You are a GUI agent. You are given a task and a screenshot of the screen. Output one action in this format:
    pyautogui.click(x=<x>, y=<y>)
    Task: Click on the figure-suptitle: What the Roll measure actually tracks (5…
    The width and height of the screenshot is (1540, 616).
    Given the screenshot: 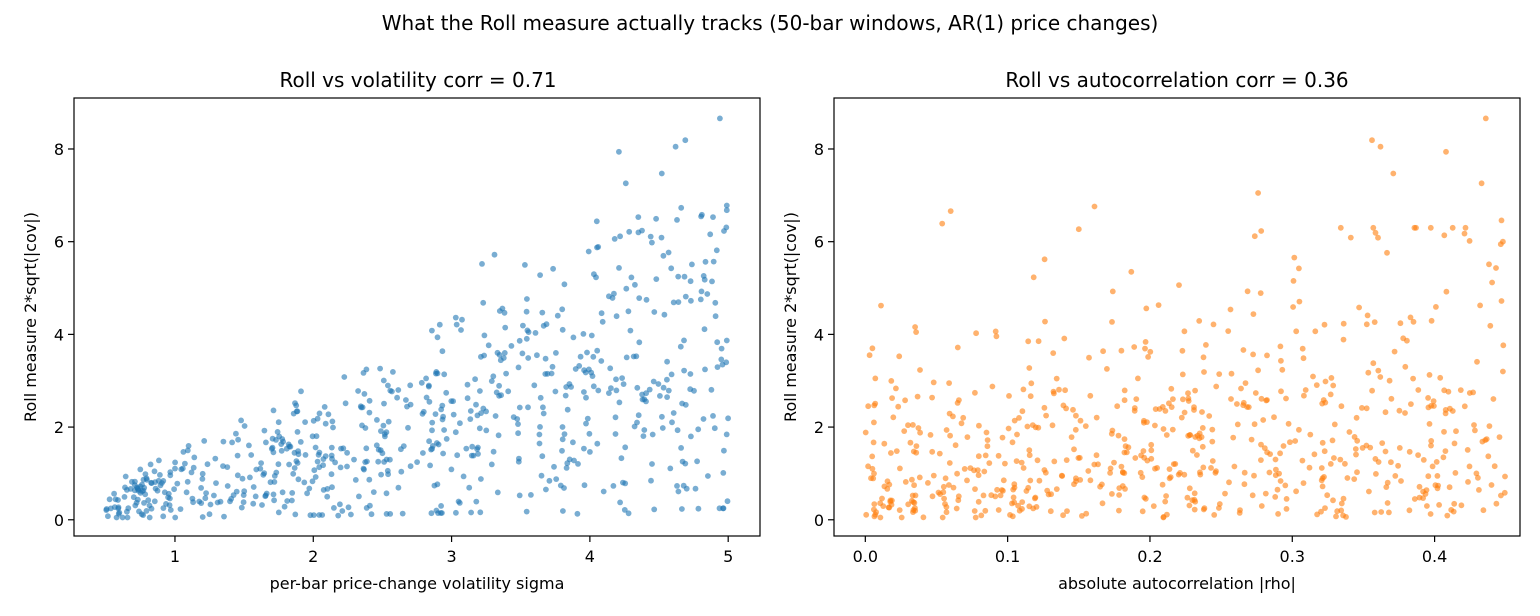 What is the action you would take?
    pyautogui.click(x=770, y=23)
    